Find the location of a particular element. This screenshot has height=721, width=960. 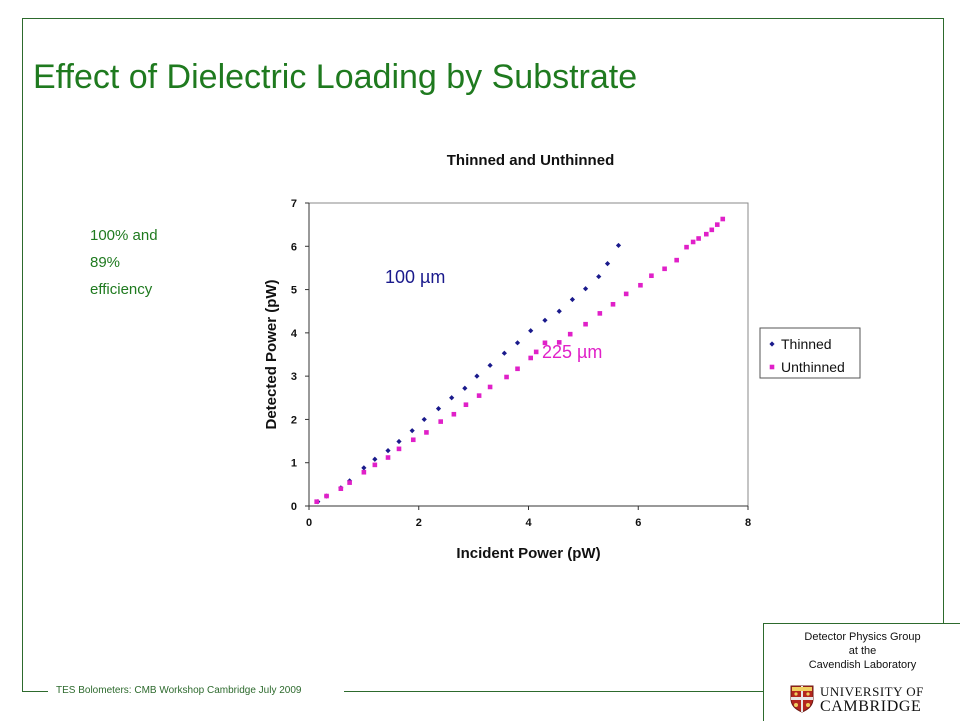

frame-bottom-border-left is located at coordinates (35, 691).